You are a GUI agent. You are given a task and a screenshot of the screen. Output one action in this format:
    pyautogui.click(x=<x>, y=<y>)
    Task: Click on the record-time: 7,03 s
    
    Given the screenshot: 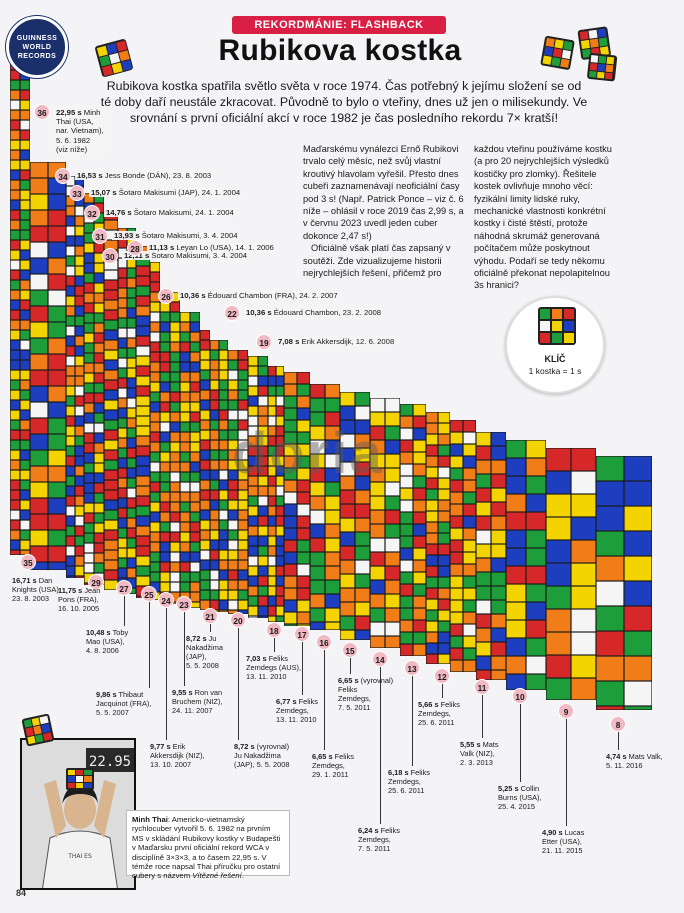 What is the action you would take?
    pyautogui.click(x=256, y=658)
    